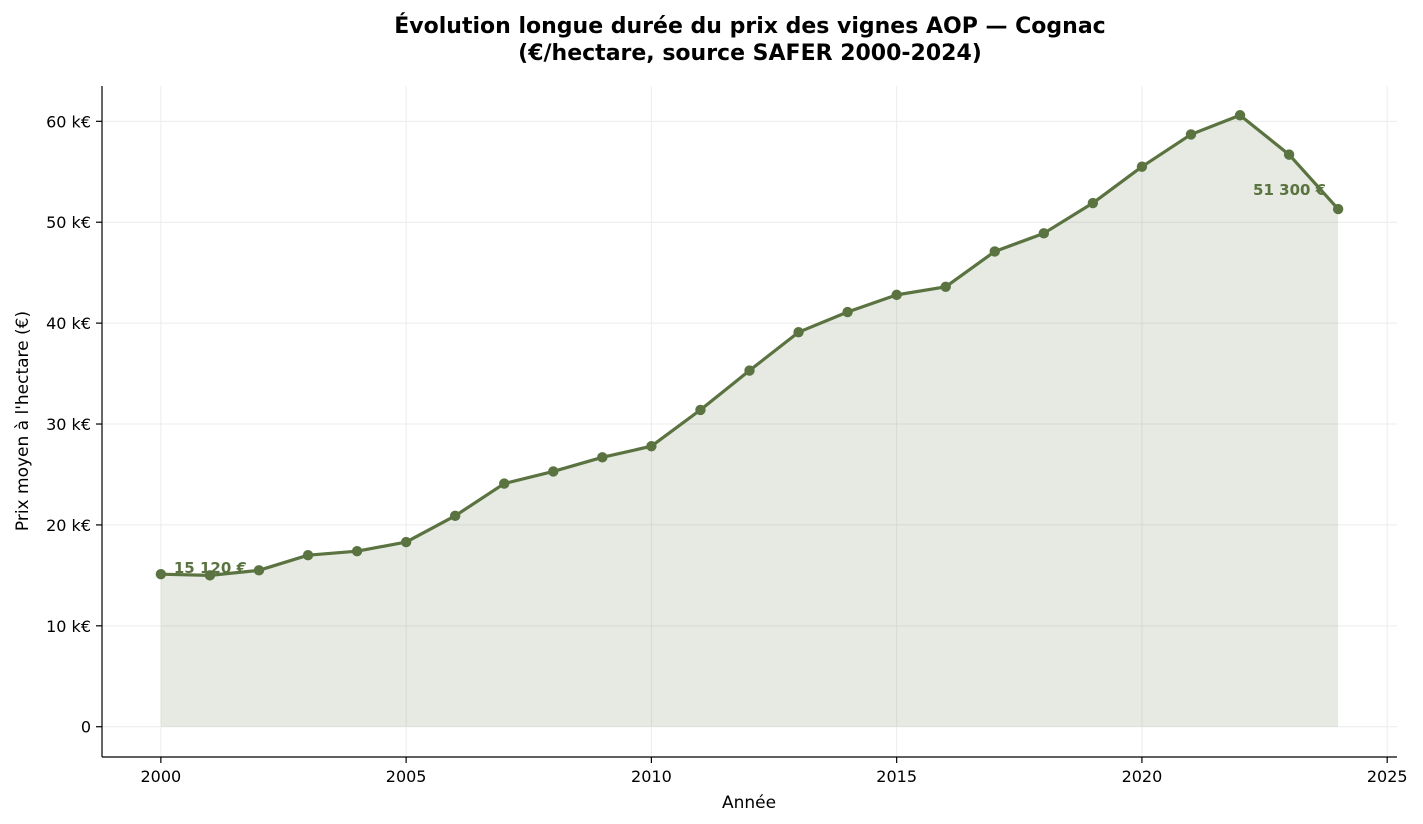 This screenshot has height=824, width=1423. I want to click on y-ticks: 0 10 k€ 20 k€ 30 k€ 40 k€ 50 k€ 60 k€, so click(74, 424).